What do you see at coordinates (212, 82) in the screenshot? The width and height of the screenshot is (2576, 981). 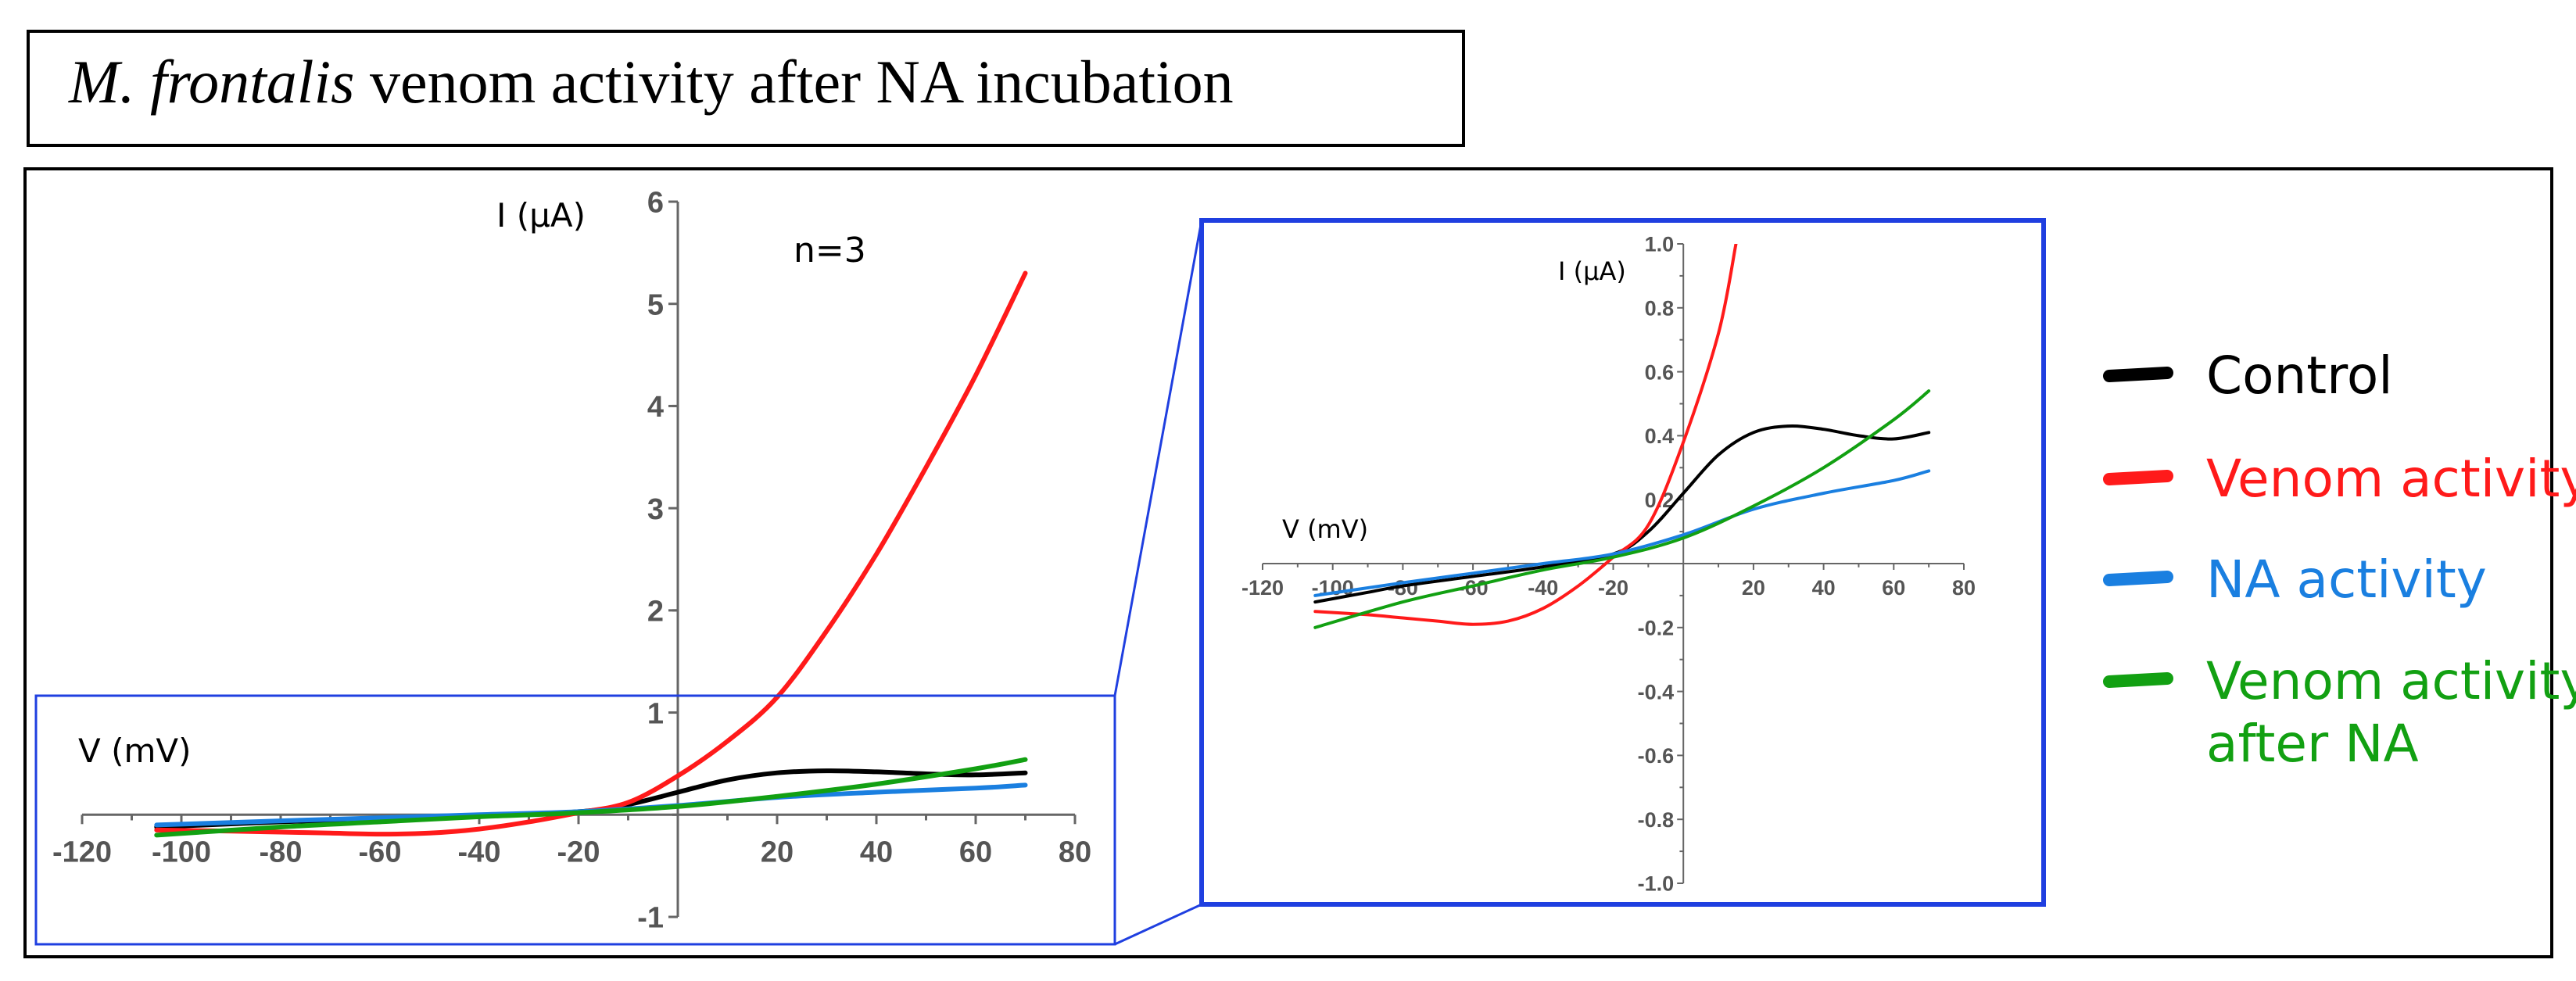 I see `title-species: M. frontalis` at bounding box center [212, 82].